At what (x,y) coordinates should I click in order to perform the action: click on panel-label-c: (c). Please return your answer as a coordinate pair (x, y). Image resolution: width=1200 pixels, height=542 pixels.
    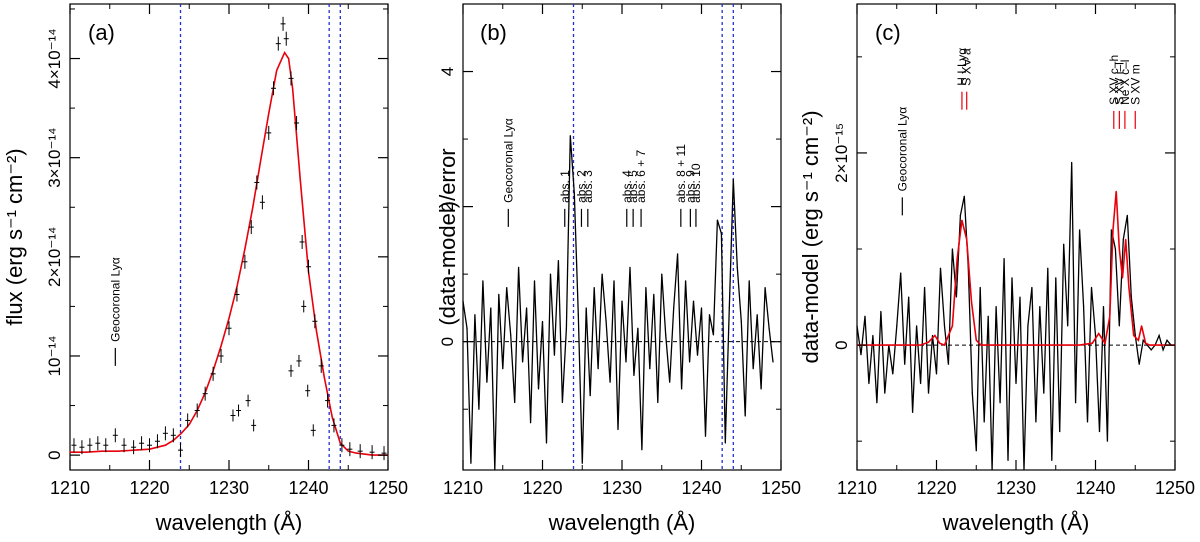
    Looking at the image, I should click on (888, 32).